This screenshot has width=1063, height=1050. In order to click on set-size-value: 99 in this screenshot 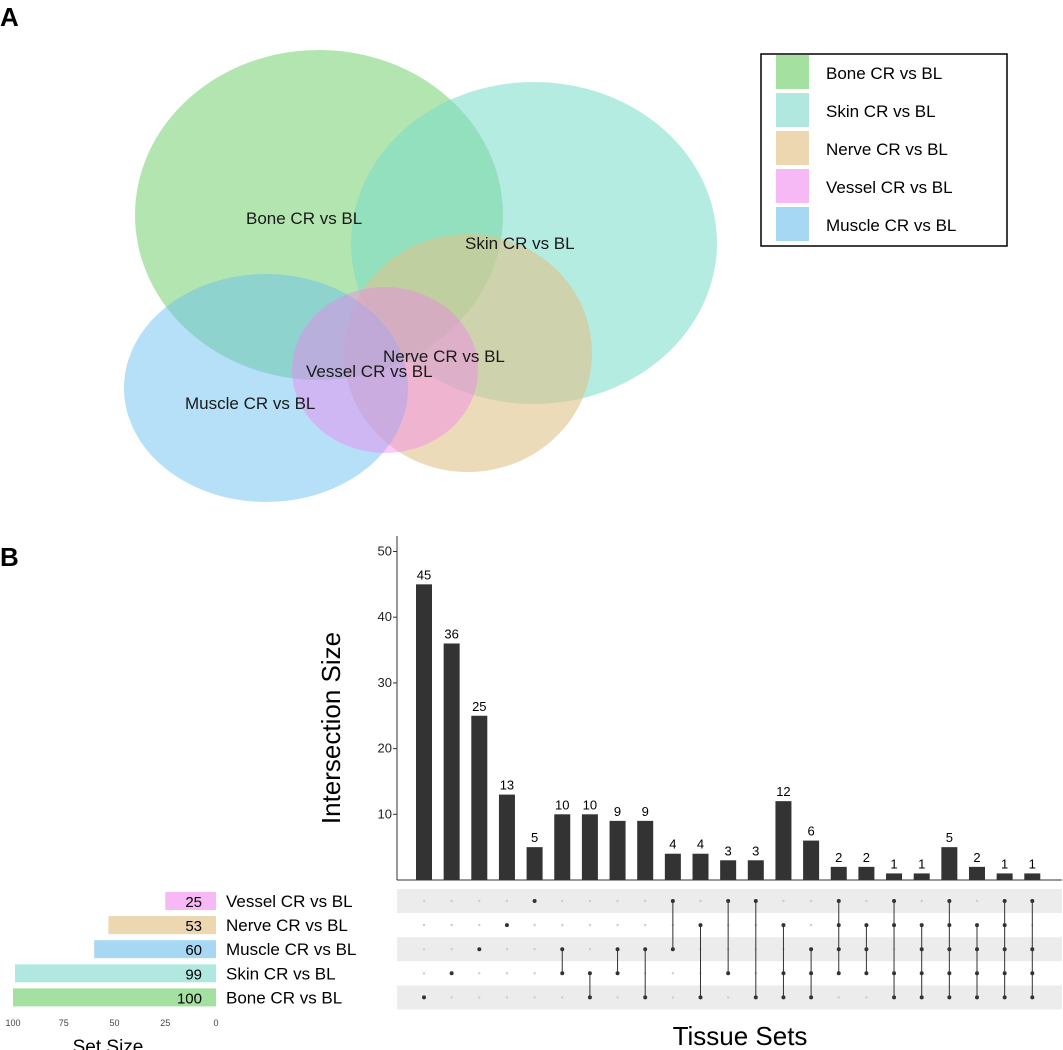, I will do `click(193, 974)`.